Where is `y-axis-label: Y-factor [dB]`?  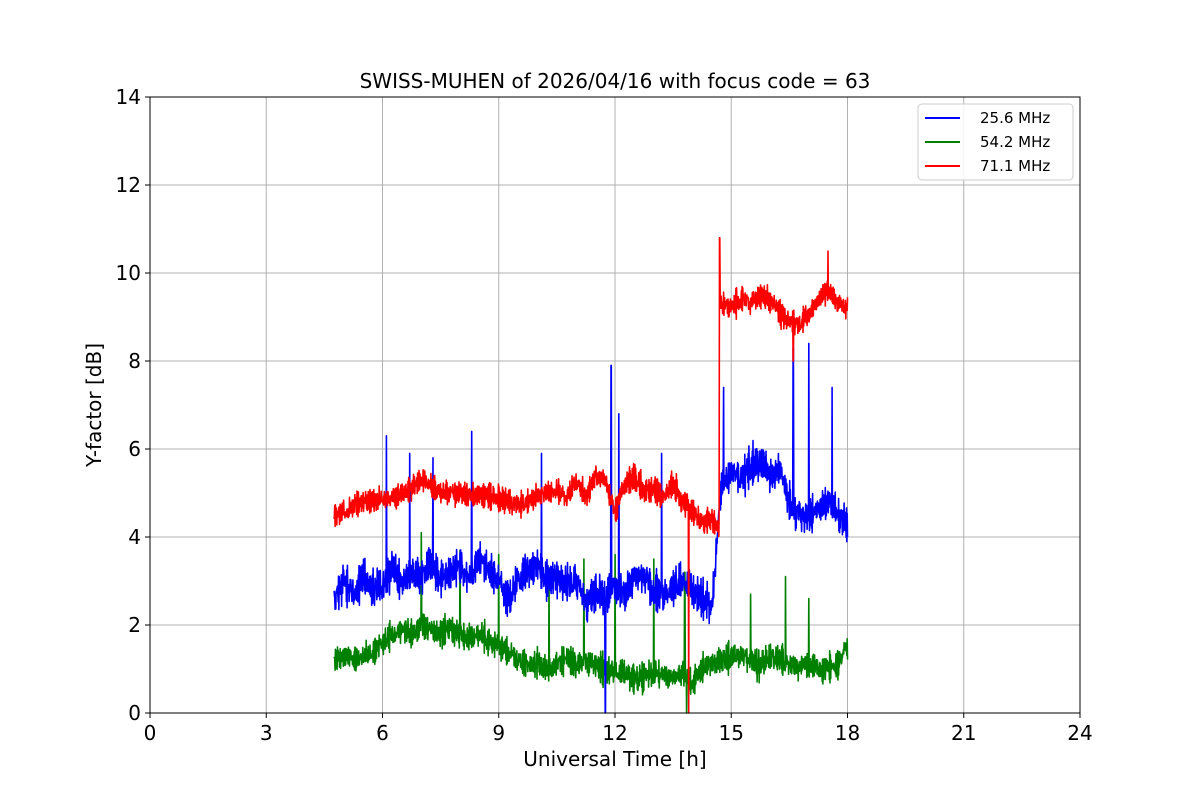
y-axis-label: Y-factor [dB] is located at coordinates (94, 405).